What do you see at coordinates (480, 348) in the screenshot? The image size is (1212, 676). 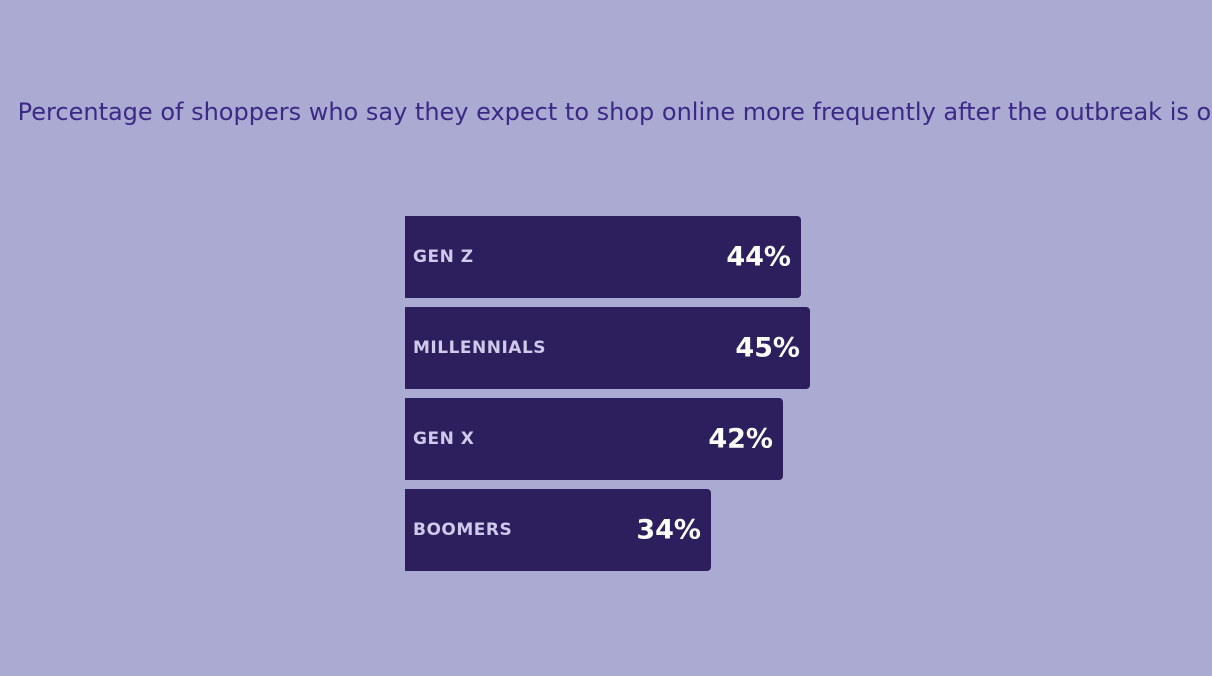 I see `bar-category-label: MILLENNIALS` at bounding box center [480, 348].